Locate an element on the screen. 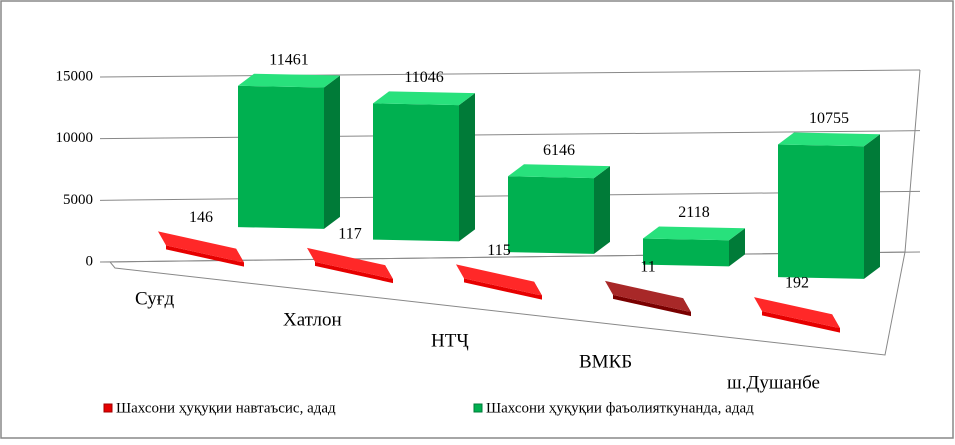  x-tick-label: Суғд is located at coordinates (154, 298).